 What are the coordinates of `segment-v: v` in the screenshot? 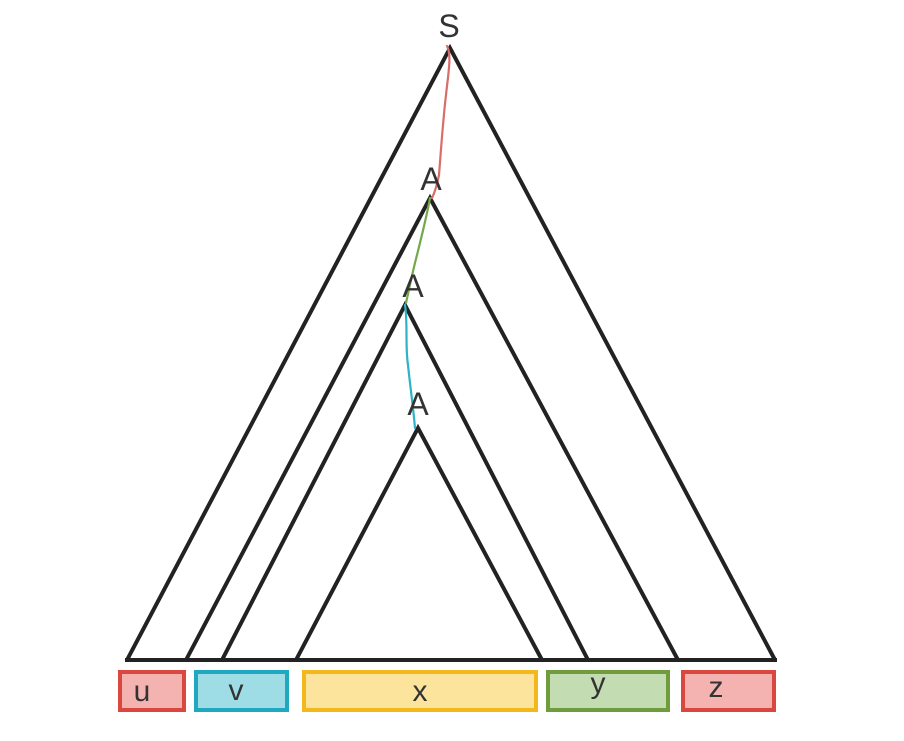 It's located at (241, 691).